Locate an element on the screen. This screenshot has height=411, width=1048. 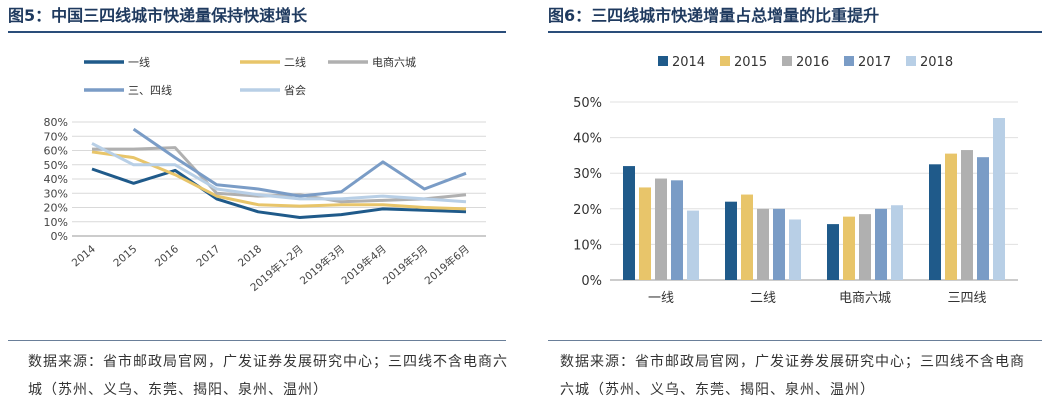
x-tick-label: 2017 is located at coordinates (208, 256).